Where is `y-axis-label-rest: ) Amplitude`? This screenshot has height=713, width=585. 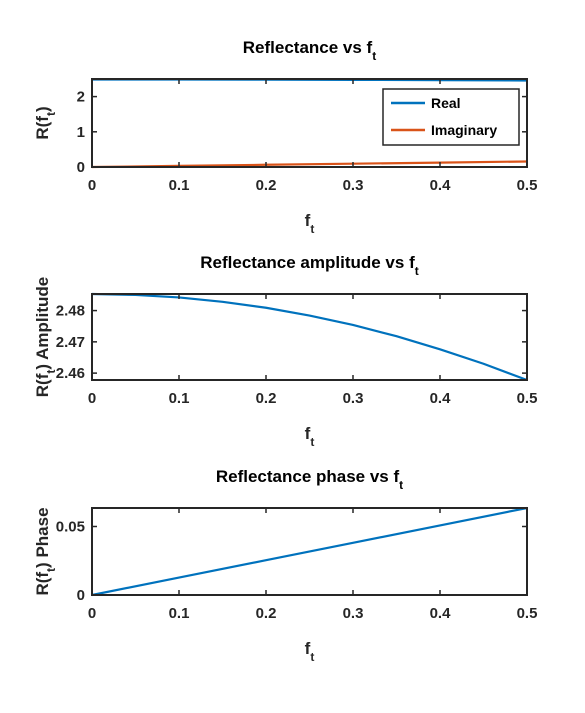 y-axis-label-rest: ) Amplitude is located at coordinates (42, 323).